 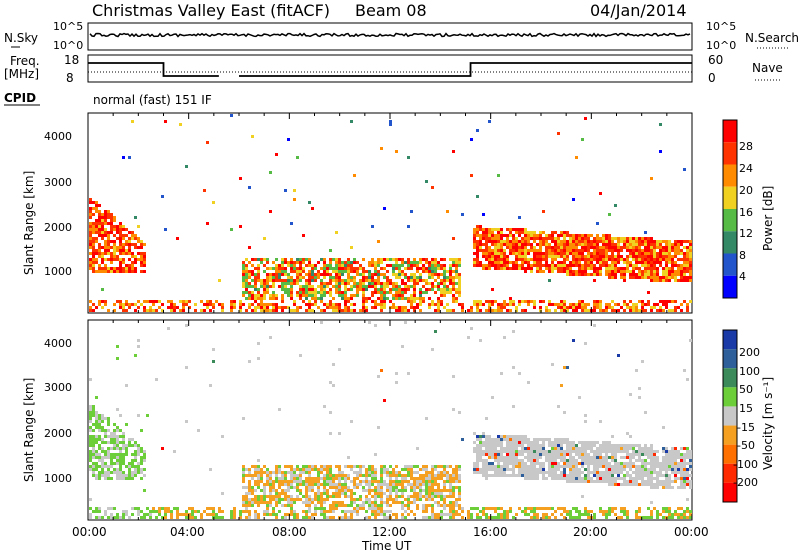 What do you see at coordinates (746, 146) in the screenshot?
I see `power-colorbar-tick-28: 28` at bounding box center [746, 146].